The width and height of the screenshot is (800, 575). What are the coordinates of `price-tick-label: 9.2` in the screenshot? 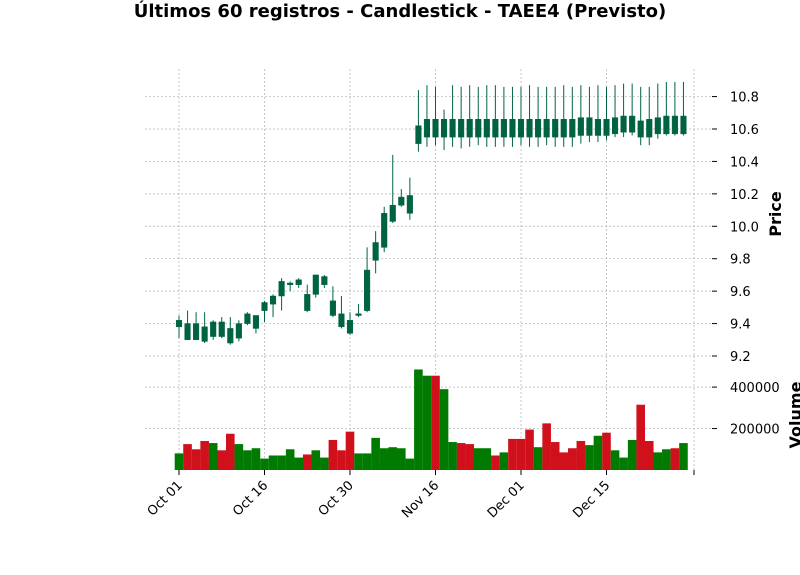 It's located at (740, 357).